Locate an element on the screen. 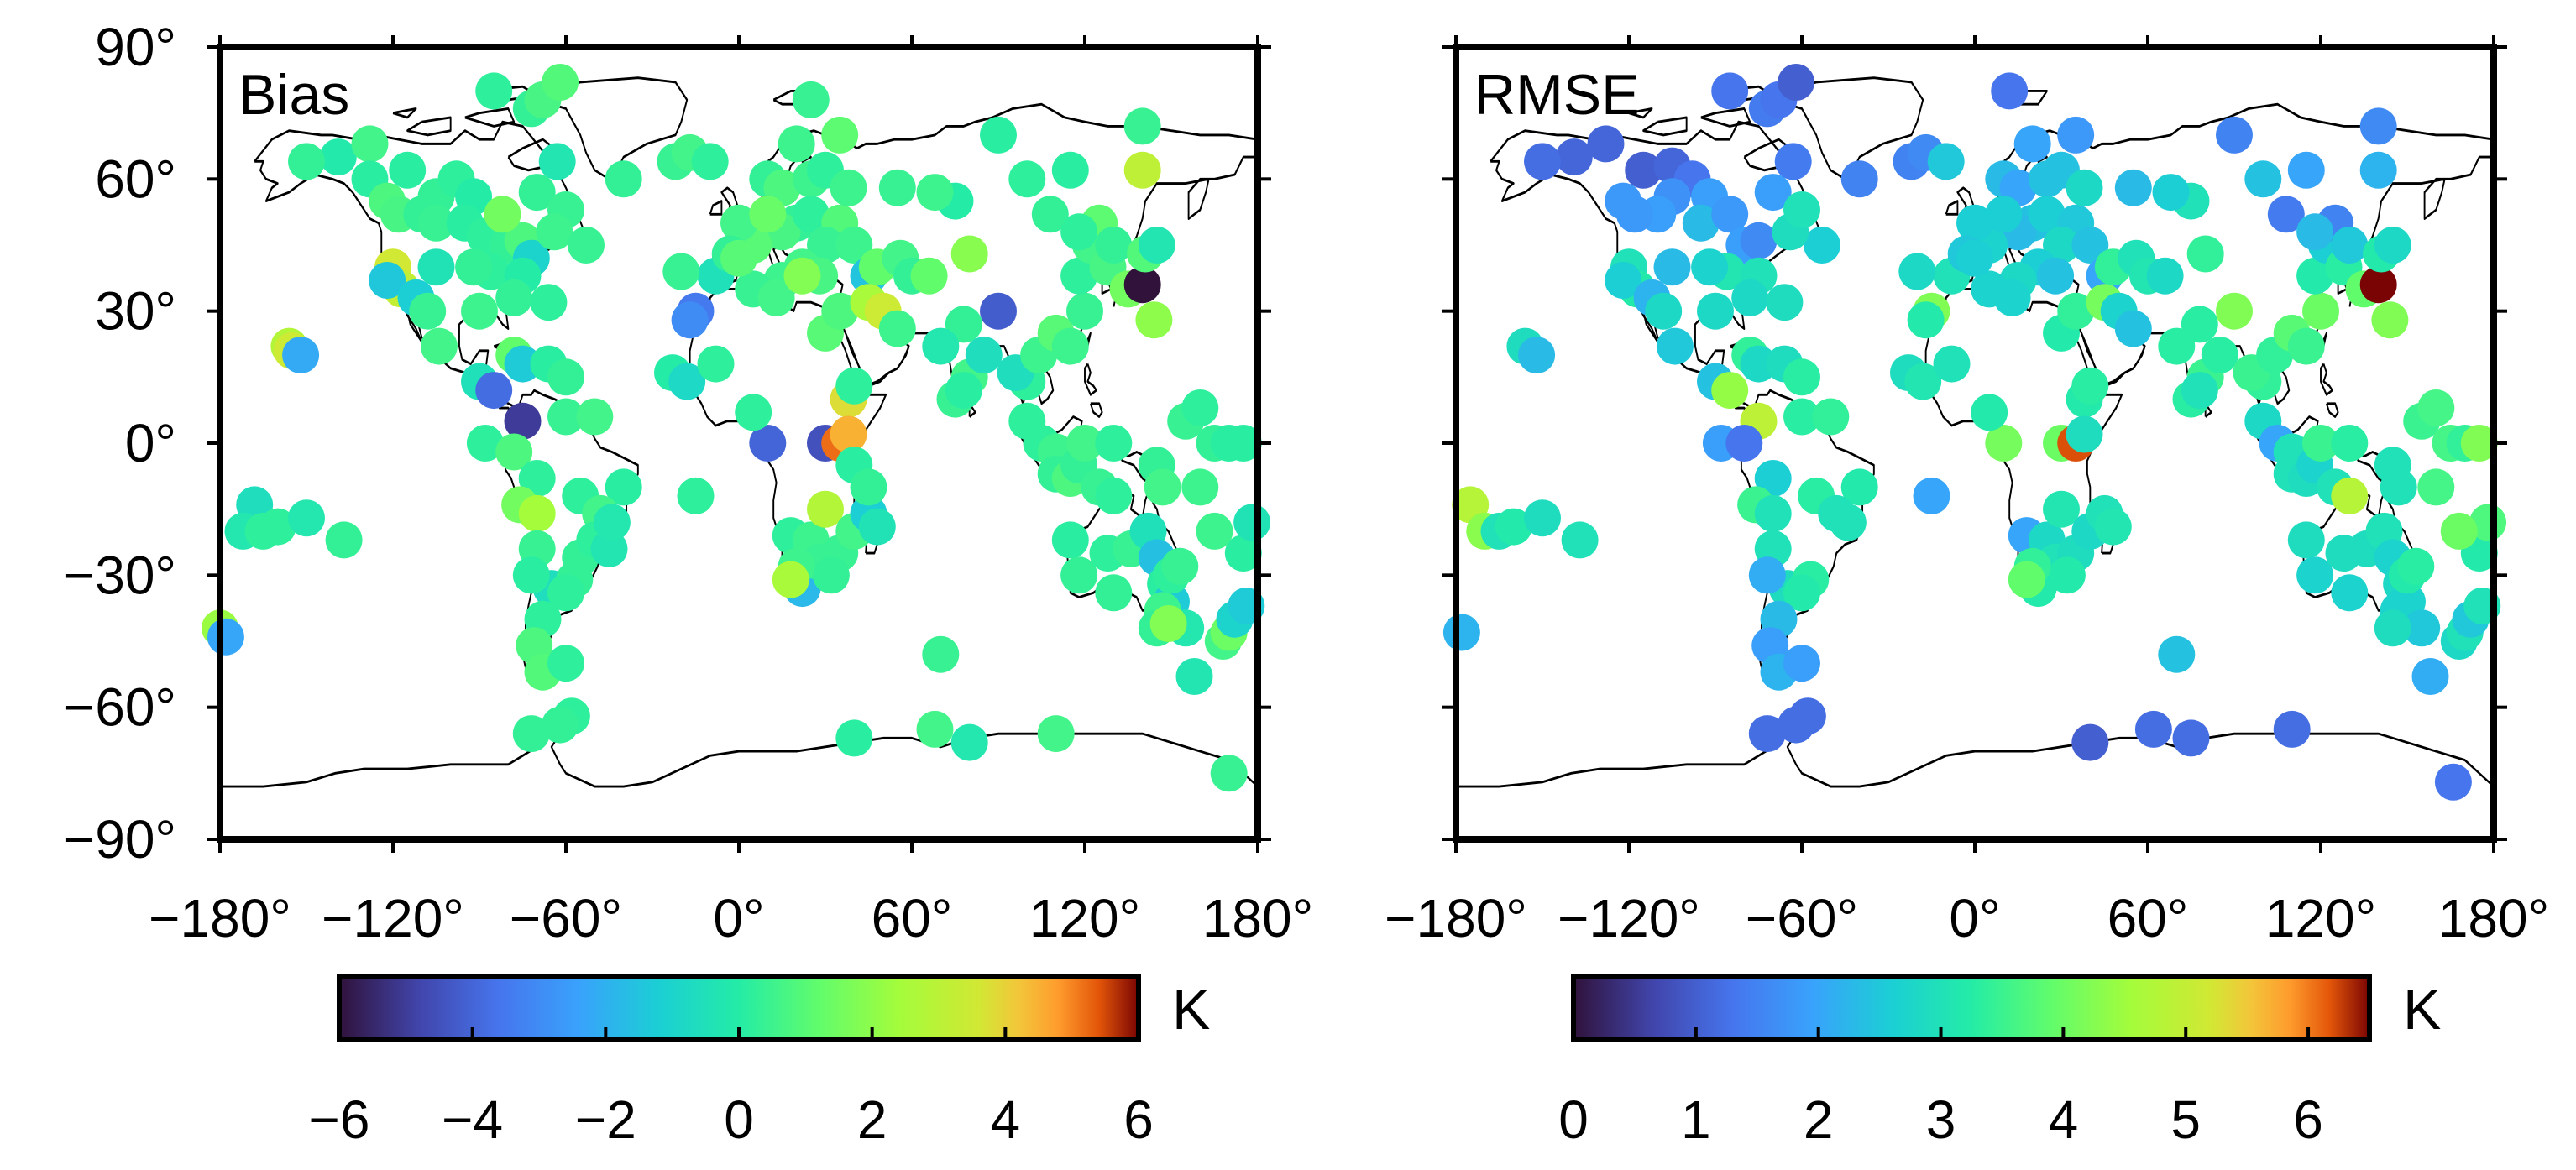  latitude-tick-label: −90° is located at coordinates (120, 840).